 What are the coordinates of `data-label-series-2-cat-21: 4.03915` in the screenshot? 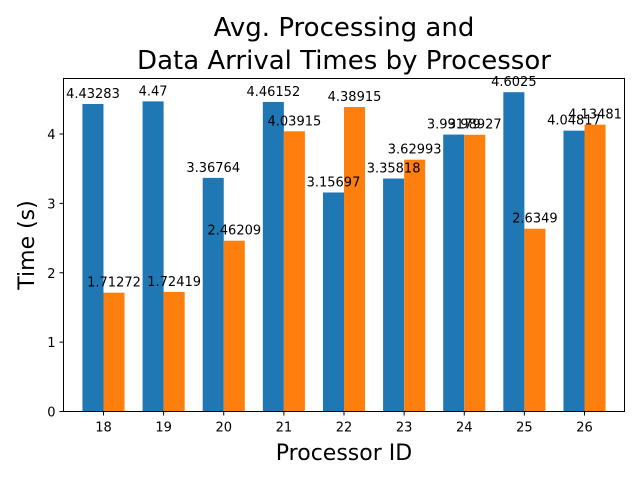 It's located at (295, 121).